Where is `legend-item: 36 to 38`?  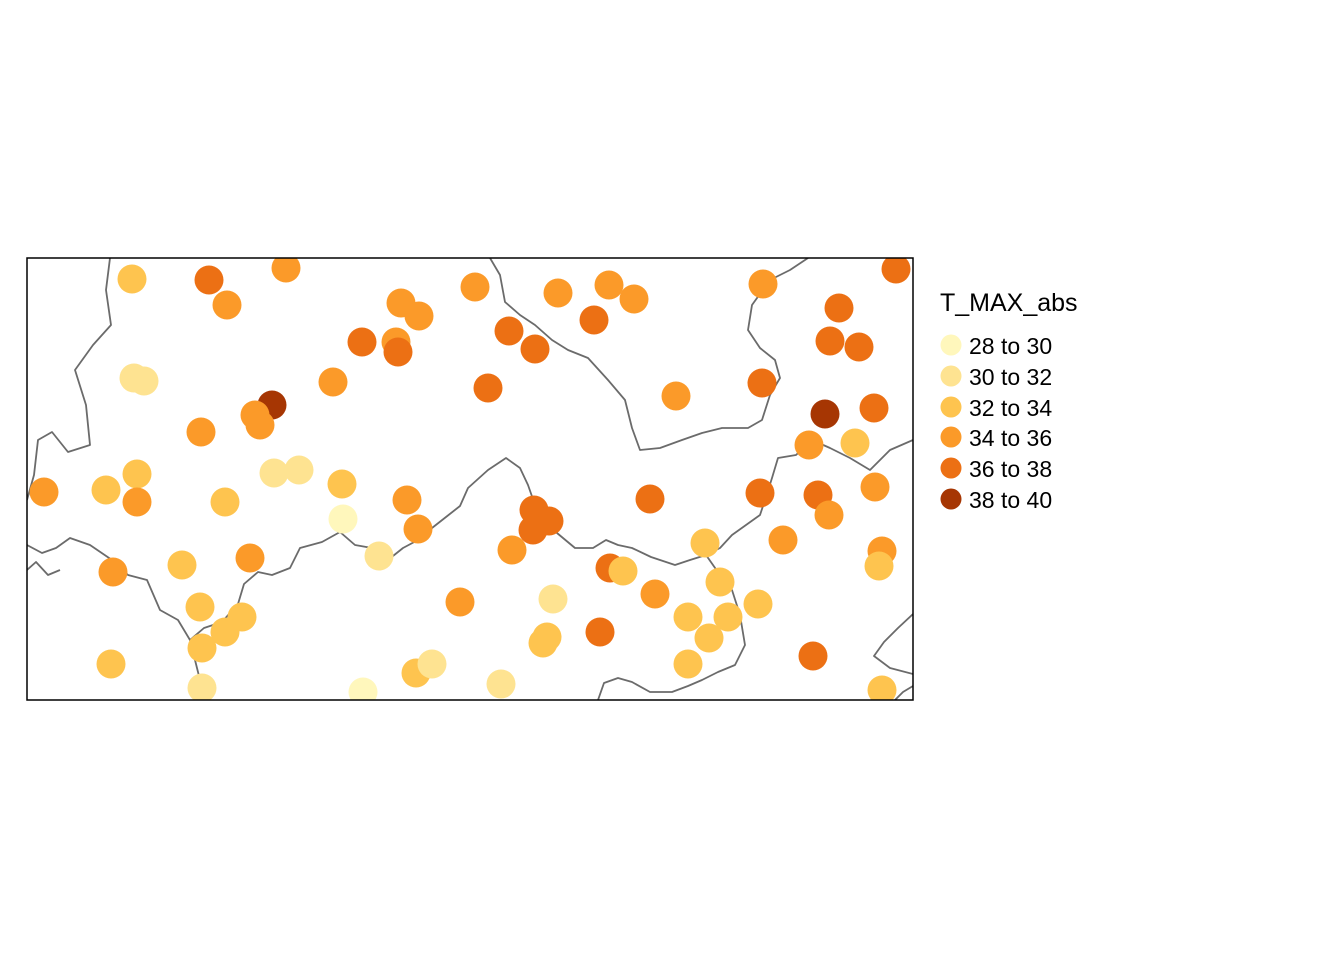 legend-item: 36 to 38 is located at coordinates (996, 469).